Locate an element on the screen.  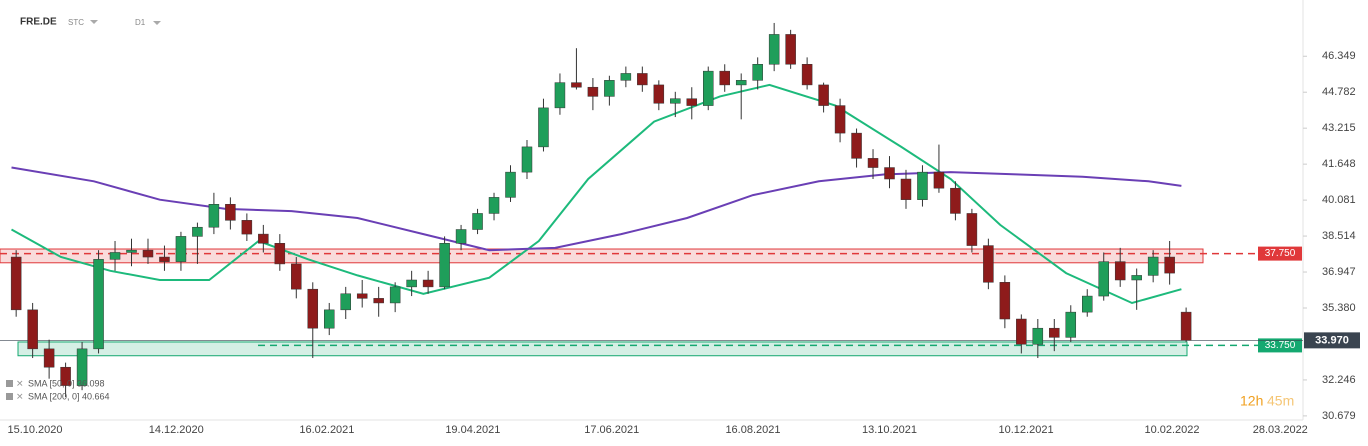
x-tick-label: 17.06.2021 is located at coordinates (611, 430).